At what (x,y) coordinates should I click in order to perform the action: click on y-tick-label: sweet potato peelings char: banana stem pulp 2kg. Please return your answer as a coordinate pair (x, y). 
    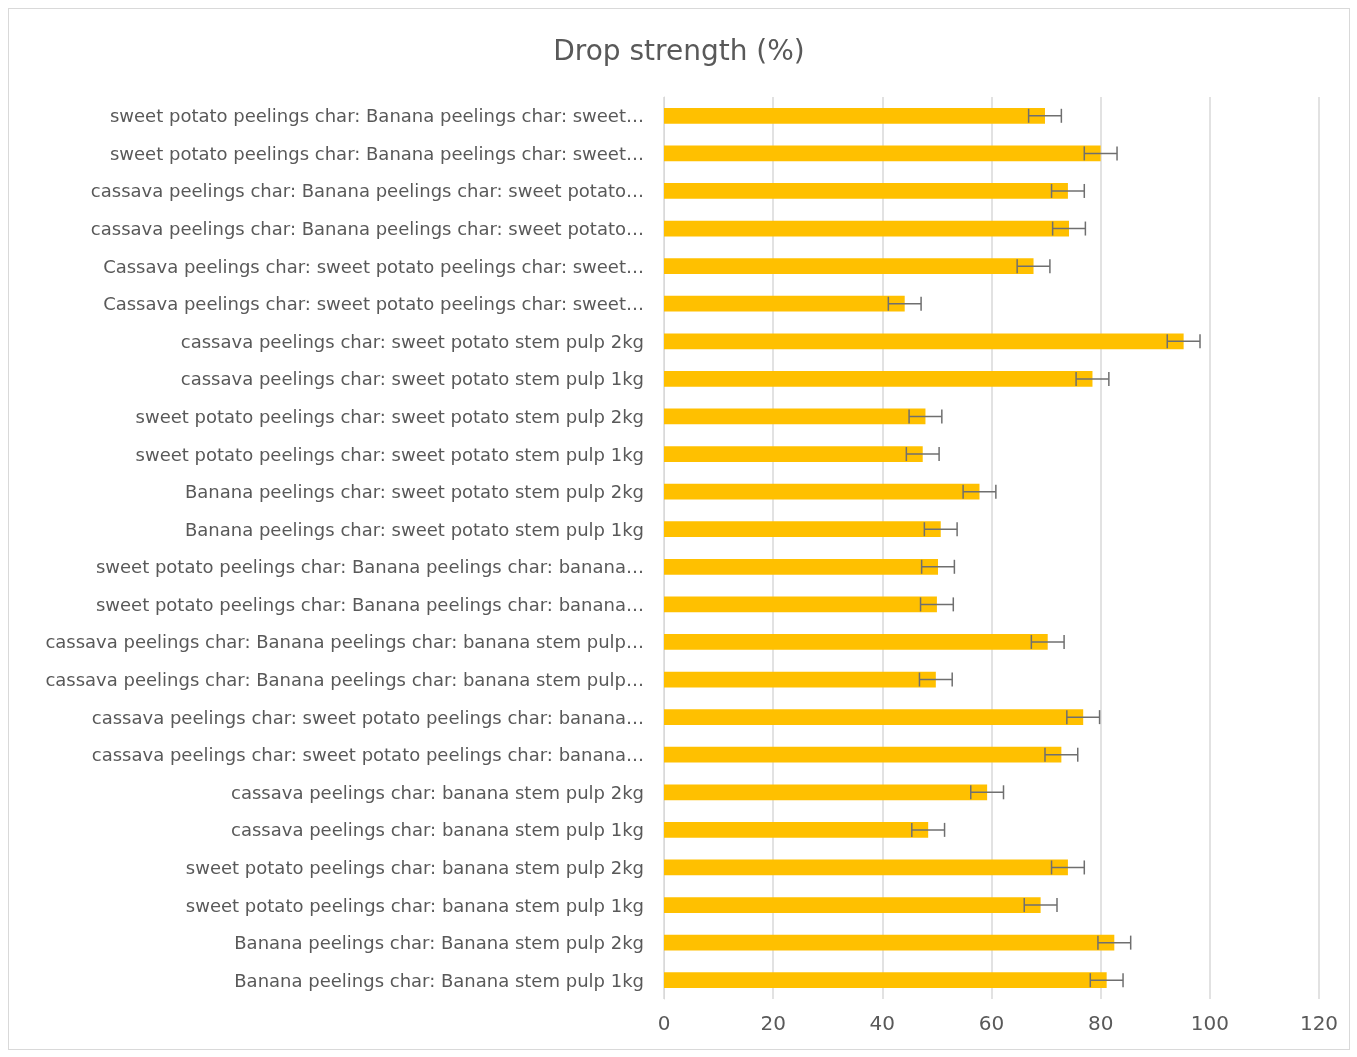
    Looking at the image, I should click on (414, 867).